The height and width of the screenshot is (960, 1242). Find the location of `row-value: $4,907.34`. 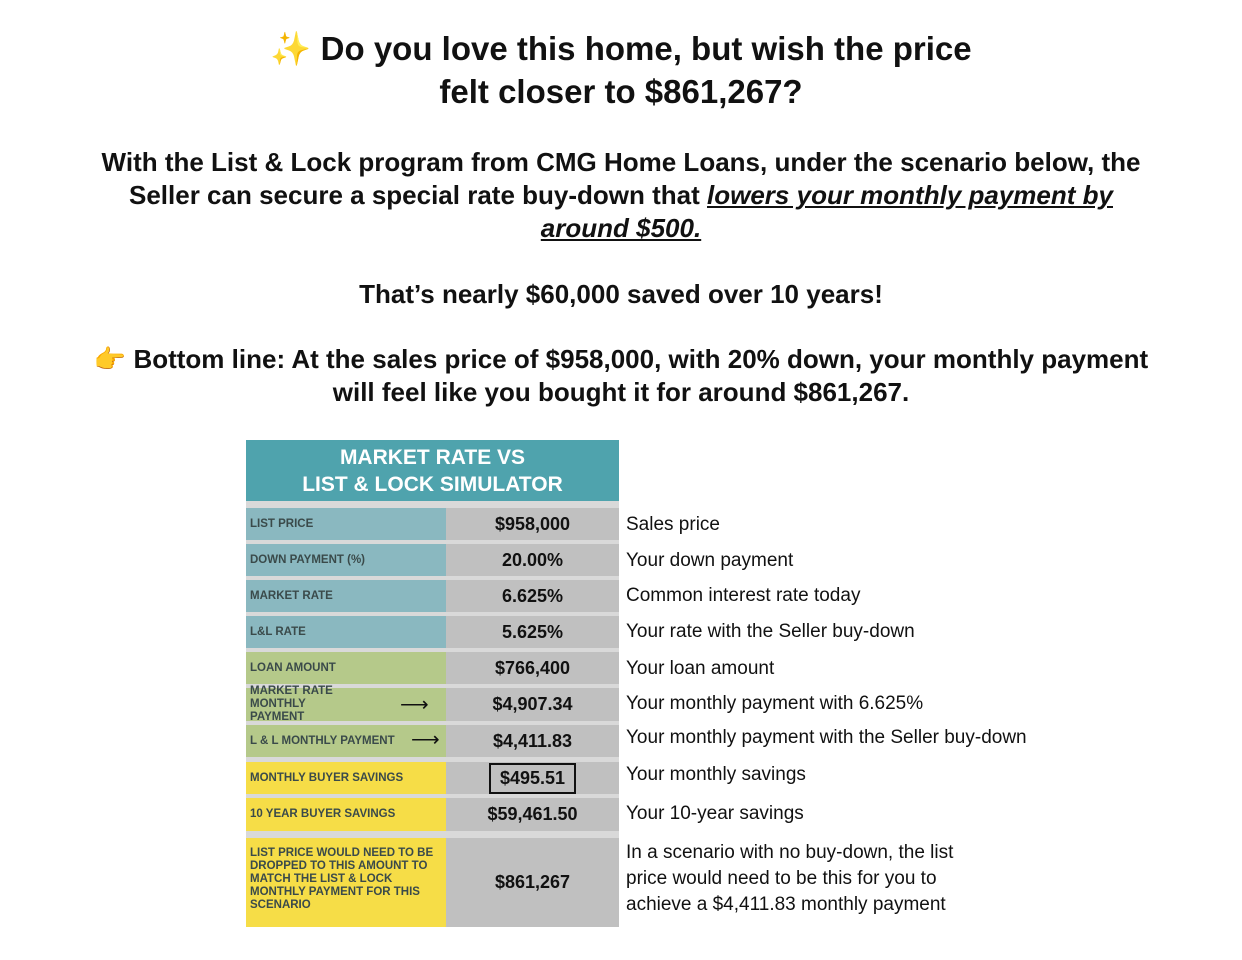

row-value: $4,907.34 is located at coordinates (532, 704).